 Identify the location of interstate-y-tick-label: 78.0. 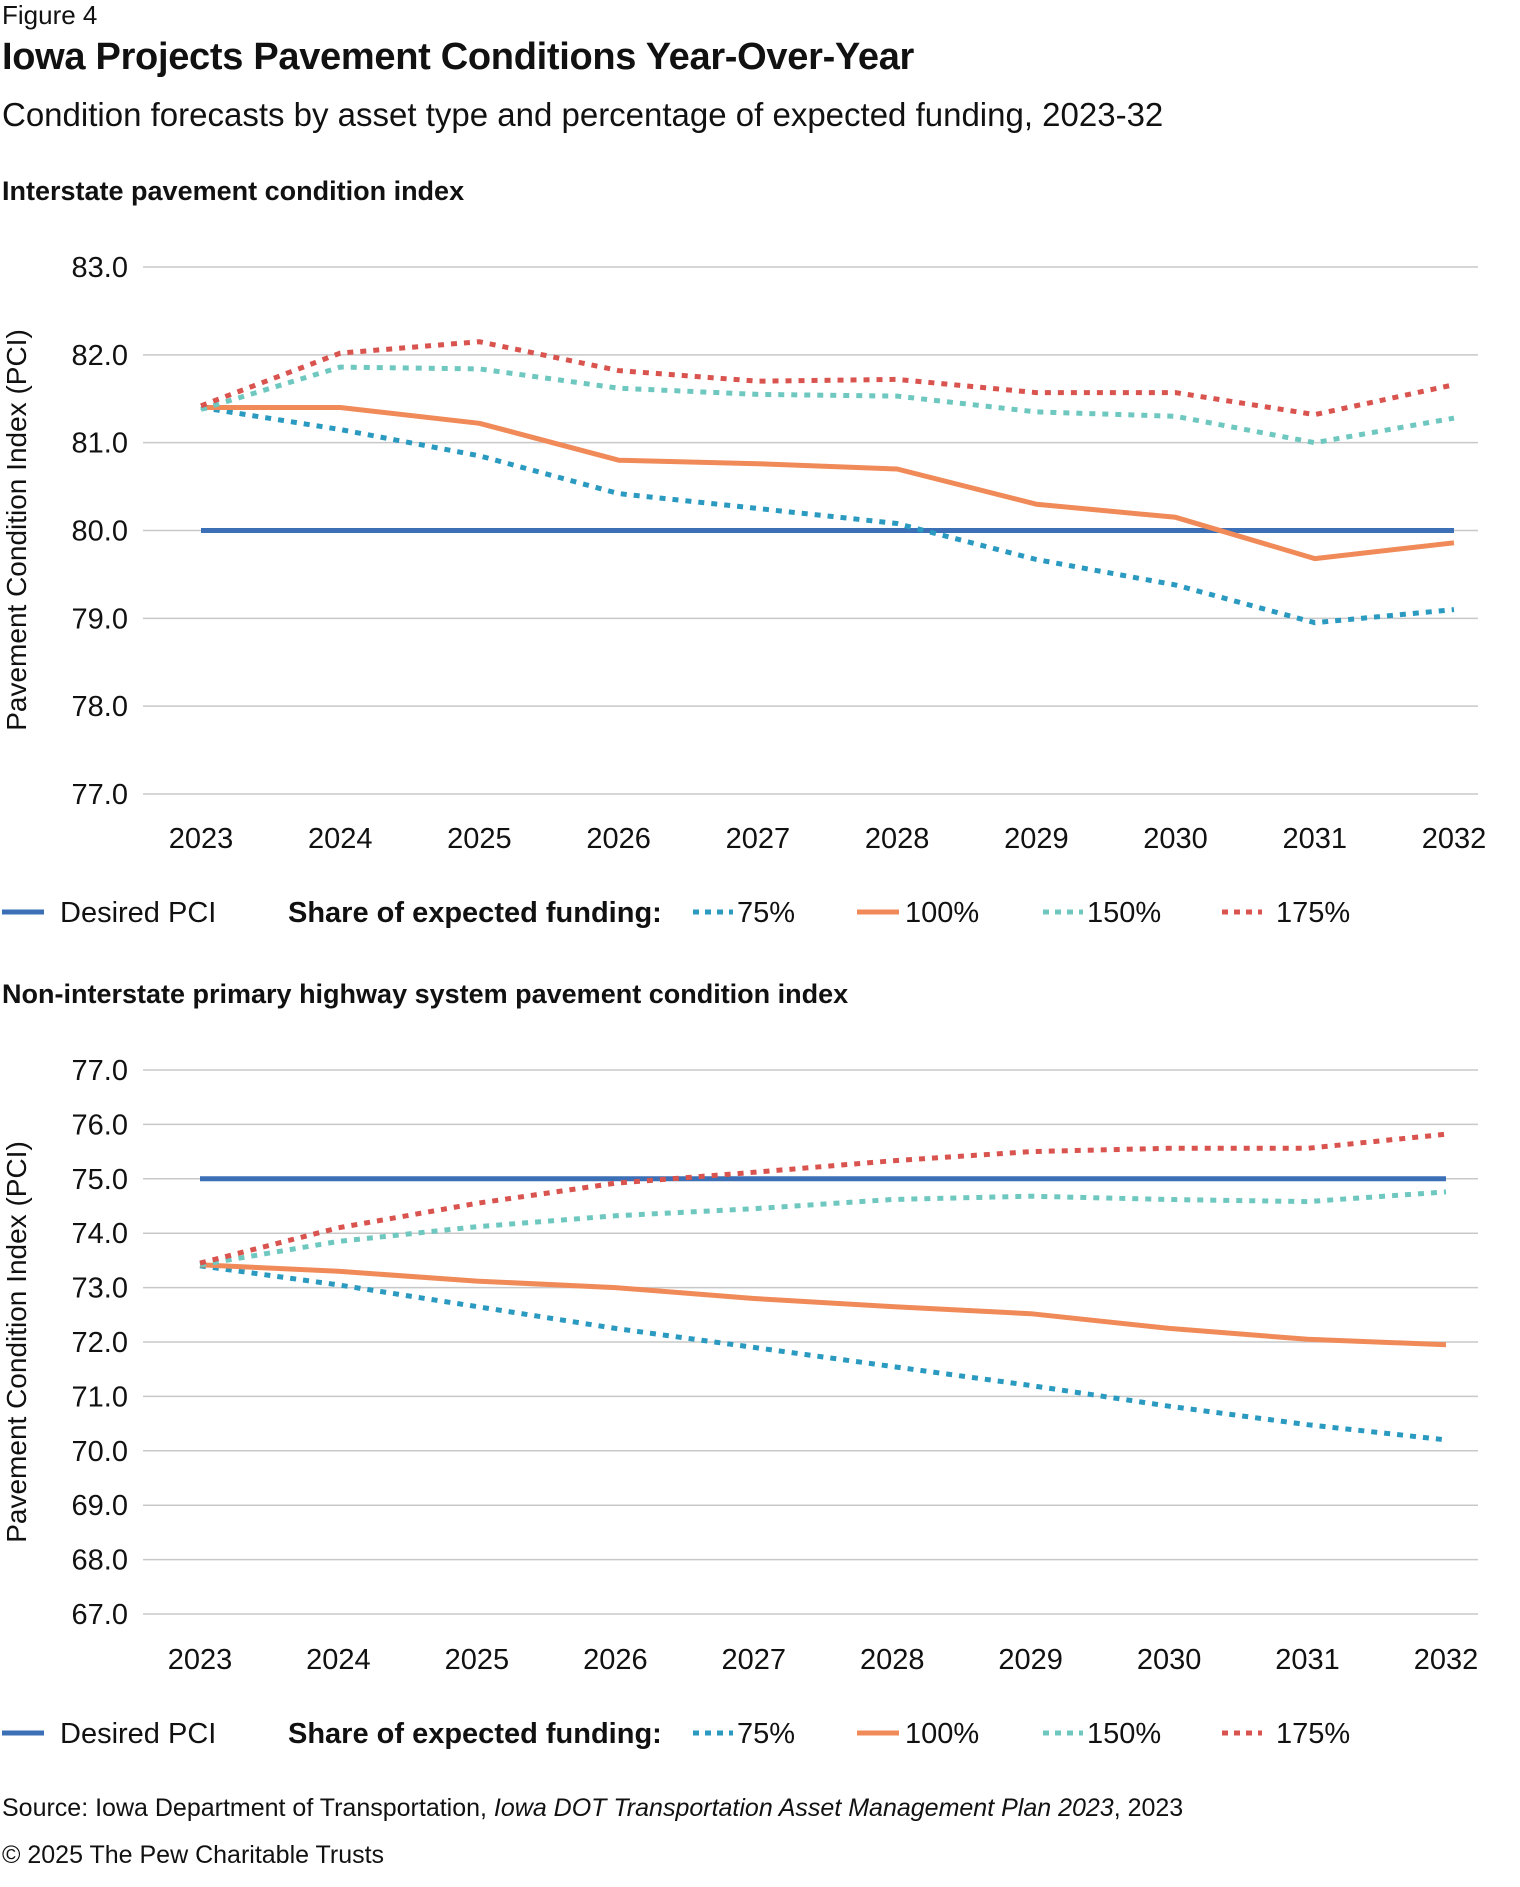
(100, 707).